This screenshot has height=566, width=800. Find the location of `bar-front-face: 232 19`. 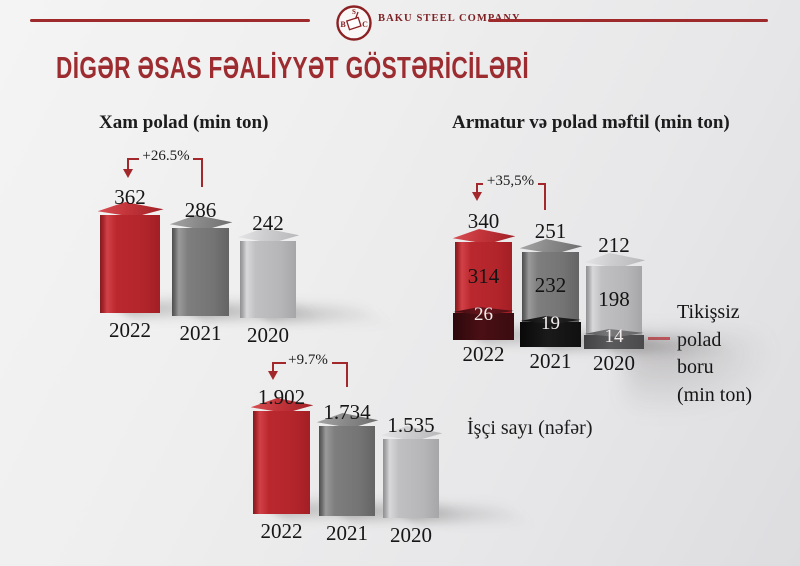

bar-front-face: 232 19 is located at coordinates (550, 299).